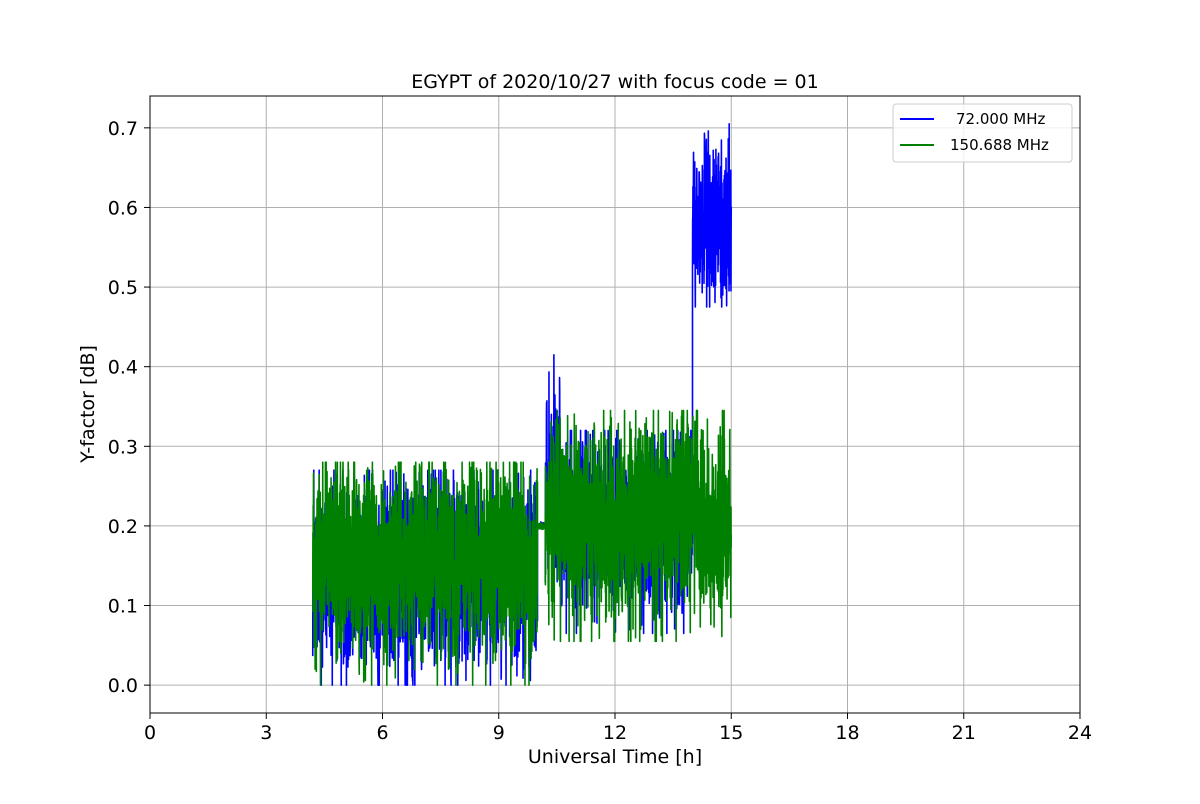 This screenshot has height=804, width=1200. I want to click on x-tick-label: 18, so click(847, 733).